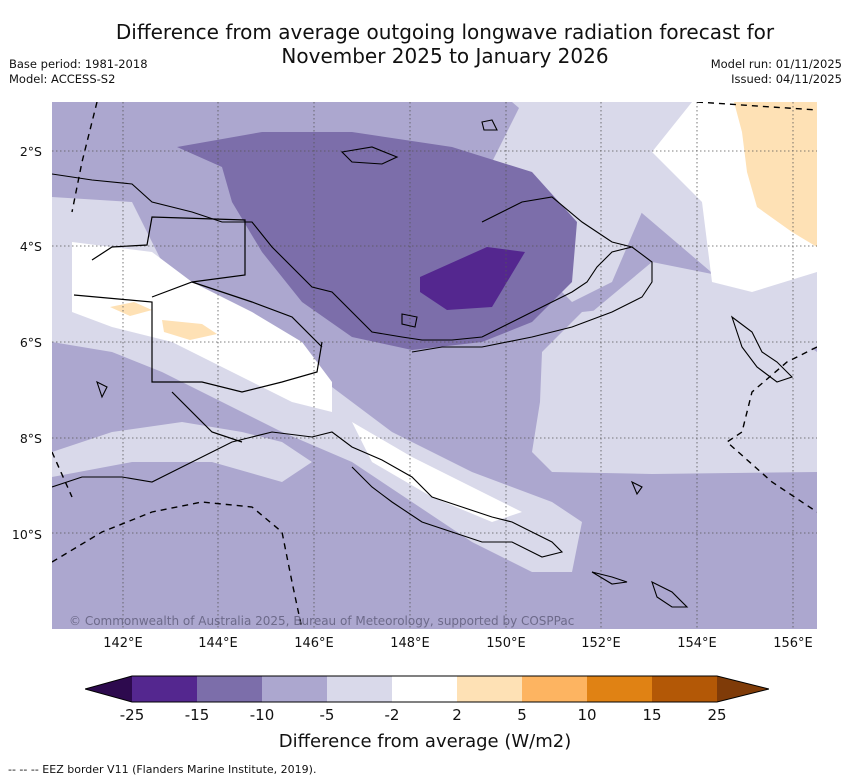 The width and height of the screenshot is (850, 781). What do you see at coordinates (26, 534) in the screenshot?
I see `lat-label-10s: 10°S` at bounding box center [26, 534].